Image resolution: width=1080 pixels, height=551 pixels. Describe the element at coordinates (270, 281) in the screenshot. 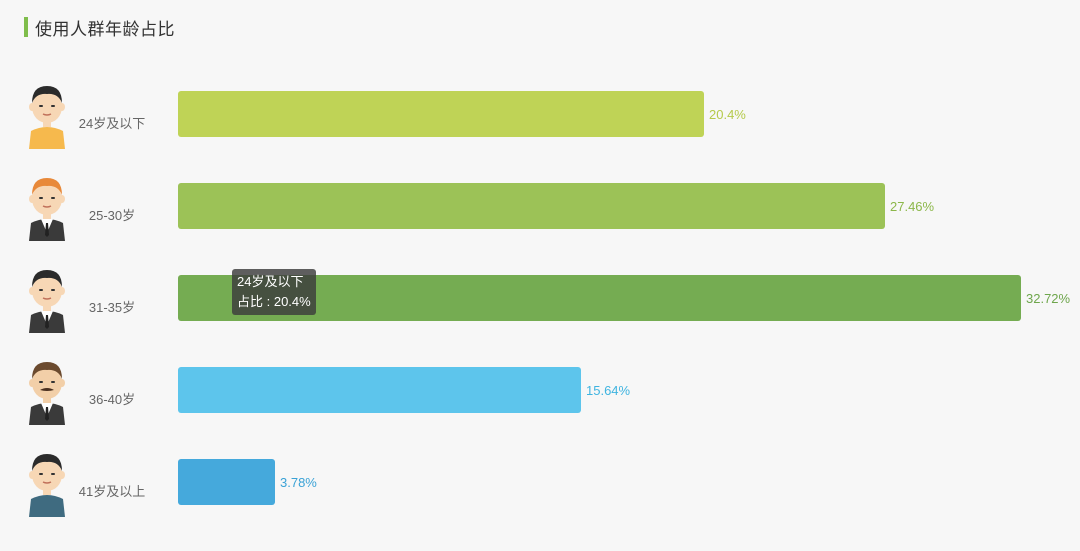

I see `tooltip-category: 24岁及以下` at that location.